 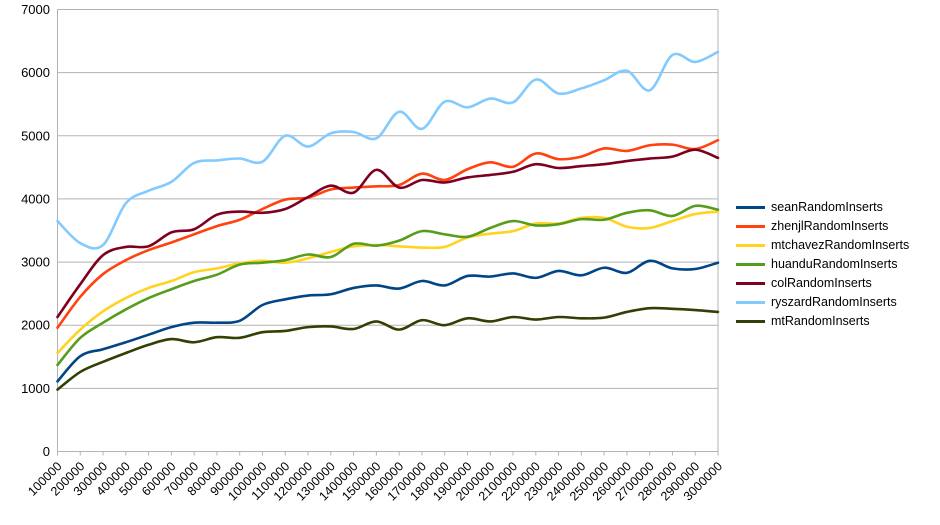 I want to click on y-tick-label: 2000, so click(x=35, y=325).